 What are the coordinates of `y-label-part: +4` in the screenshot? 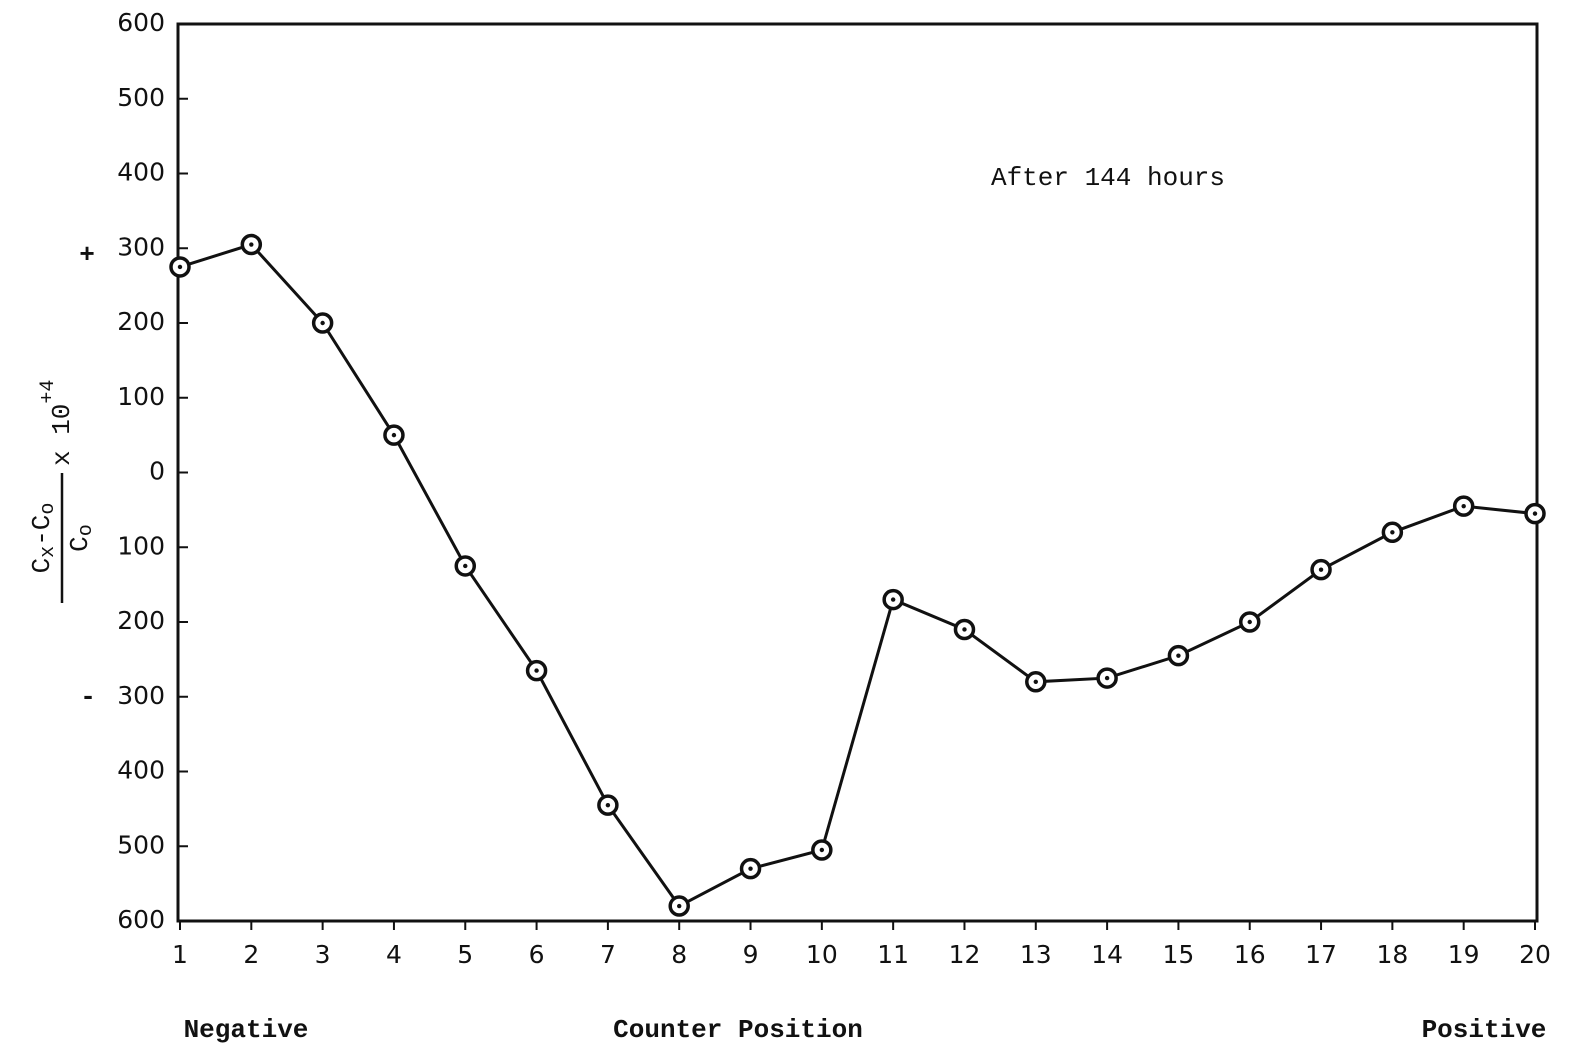 It's located at (48, 392).